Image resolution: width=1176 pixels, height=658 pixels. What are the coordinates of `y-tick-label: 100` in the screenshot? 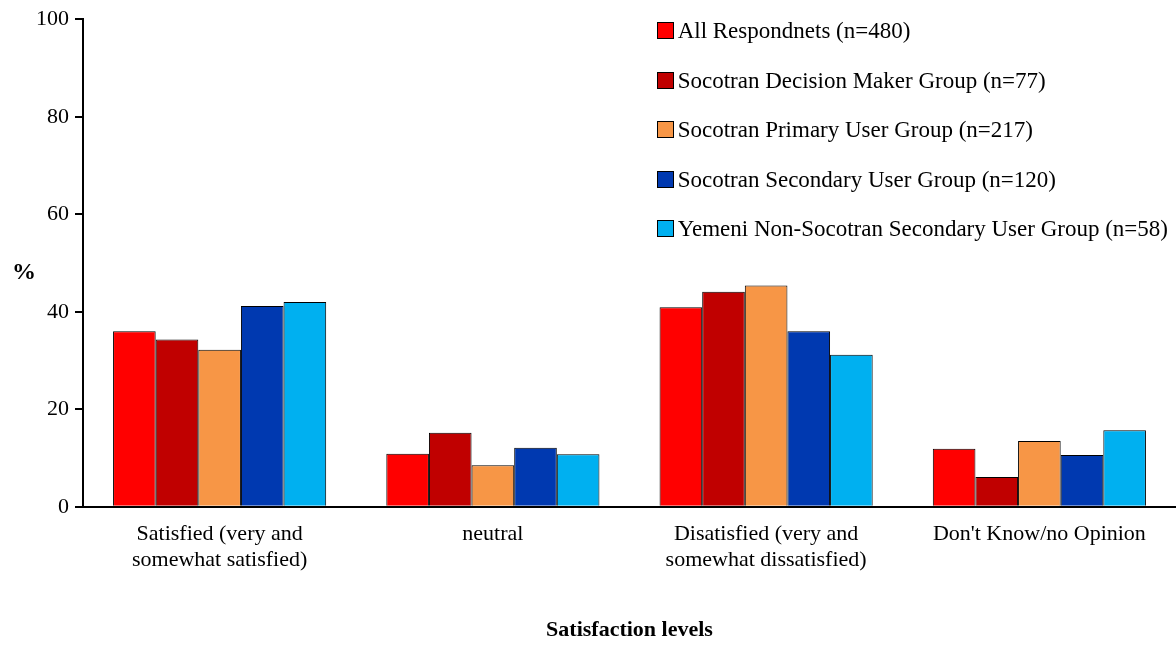 It's located at (52, 17).